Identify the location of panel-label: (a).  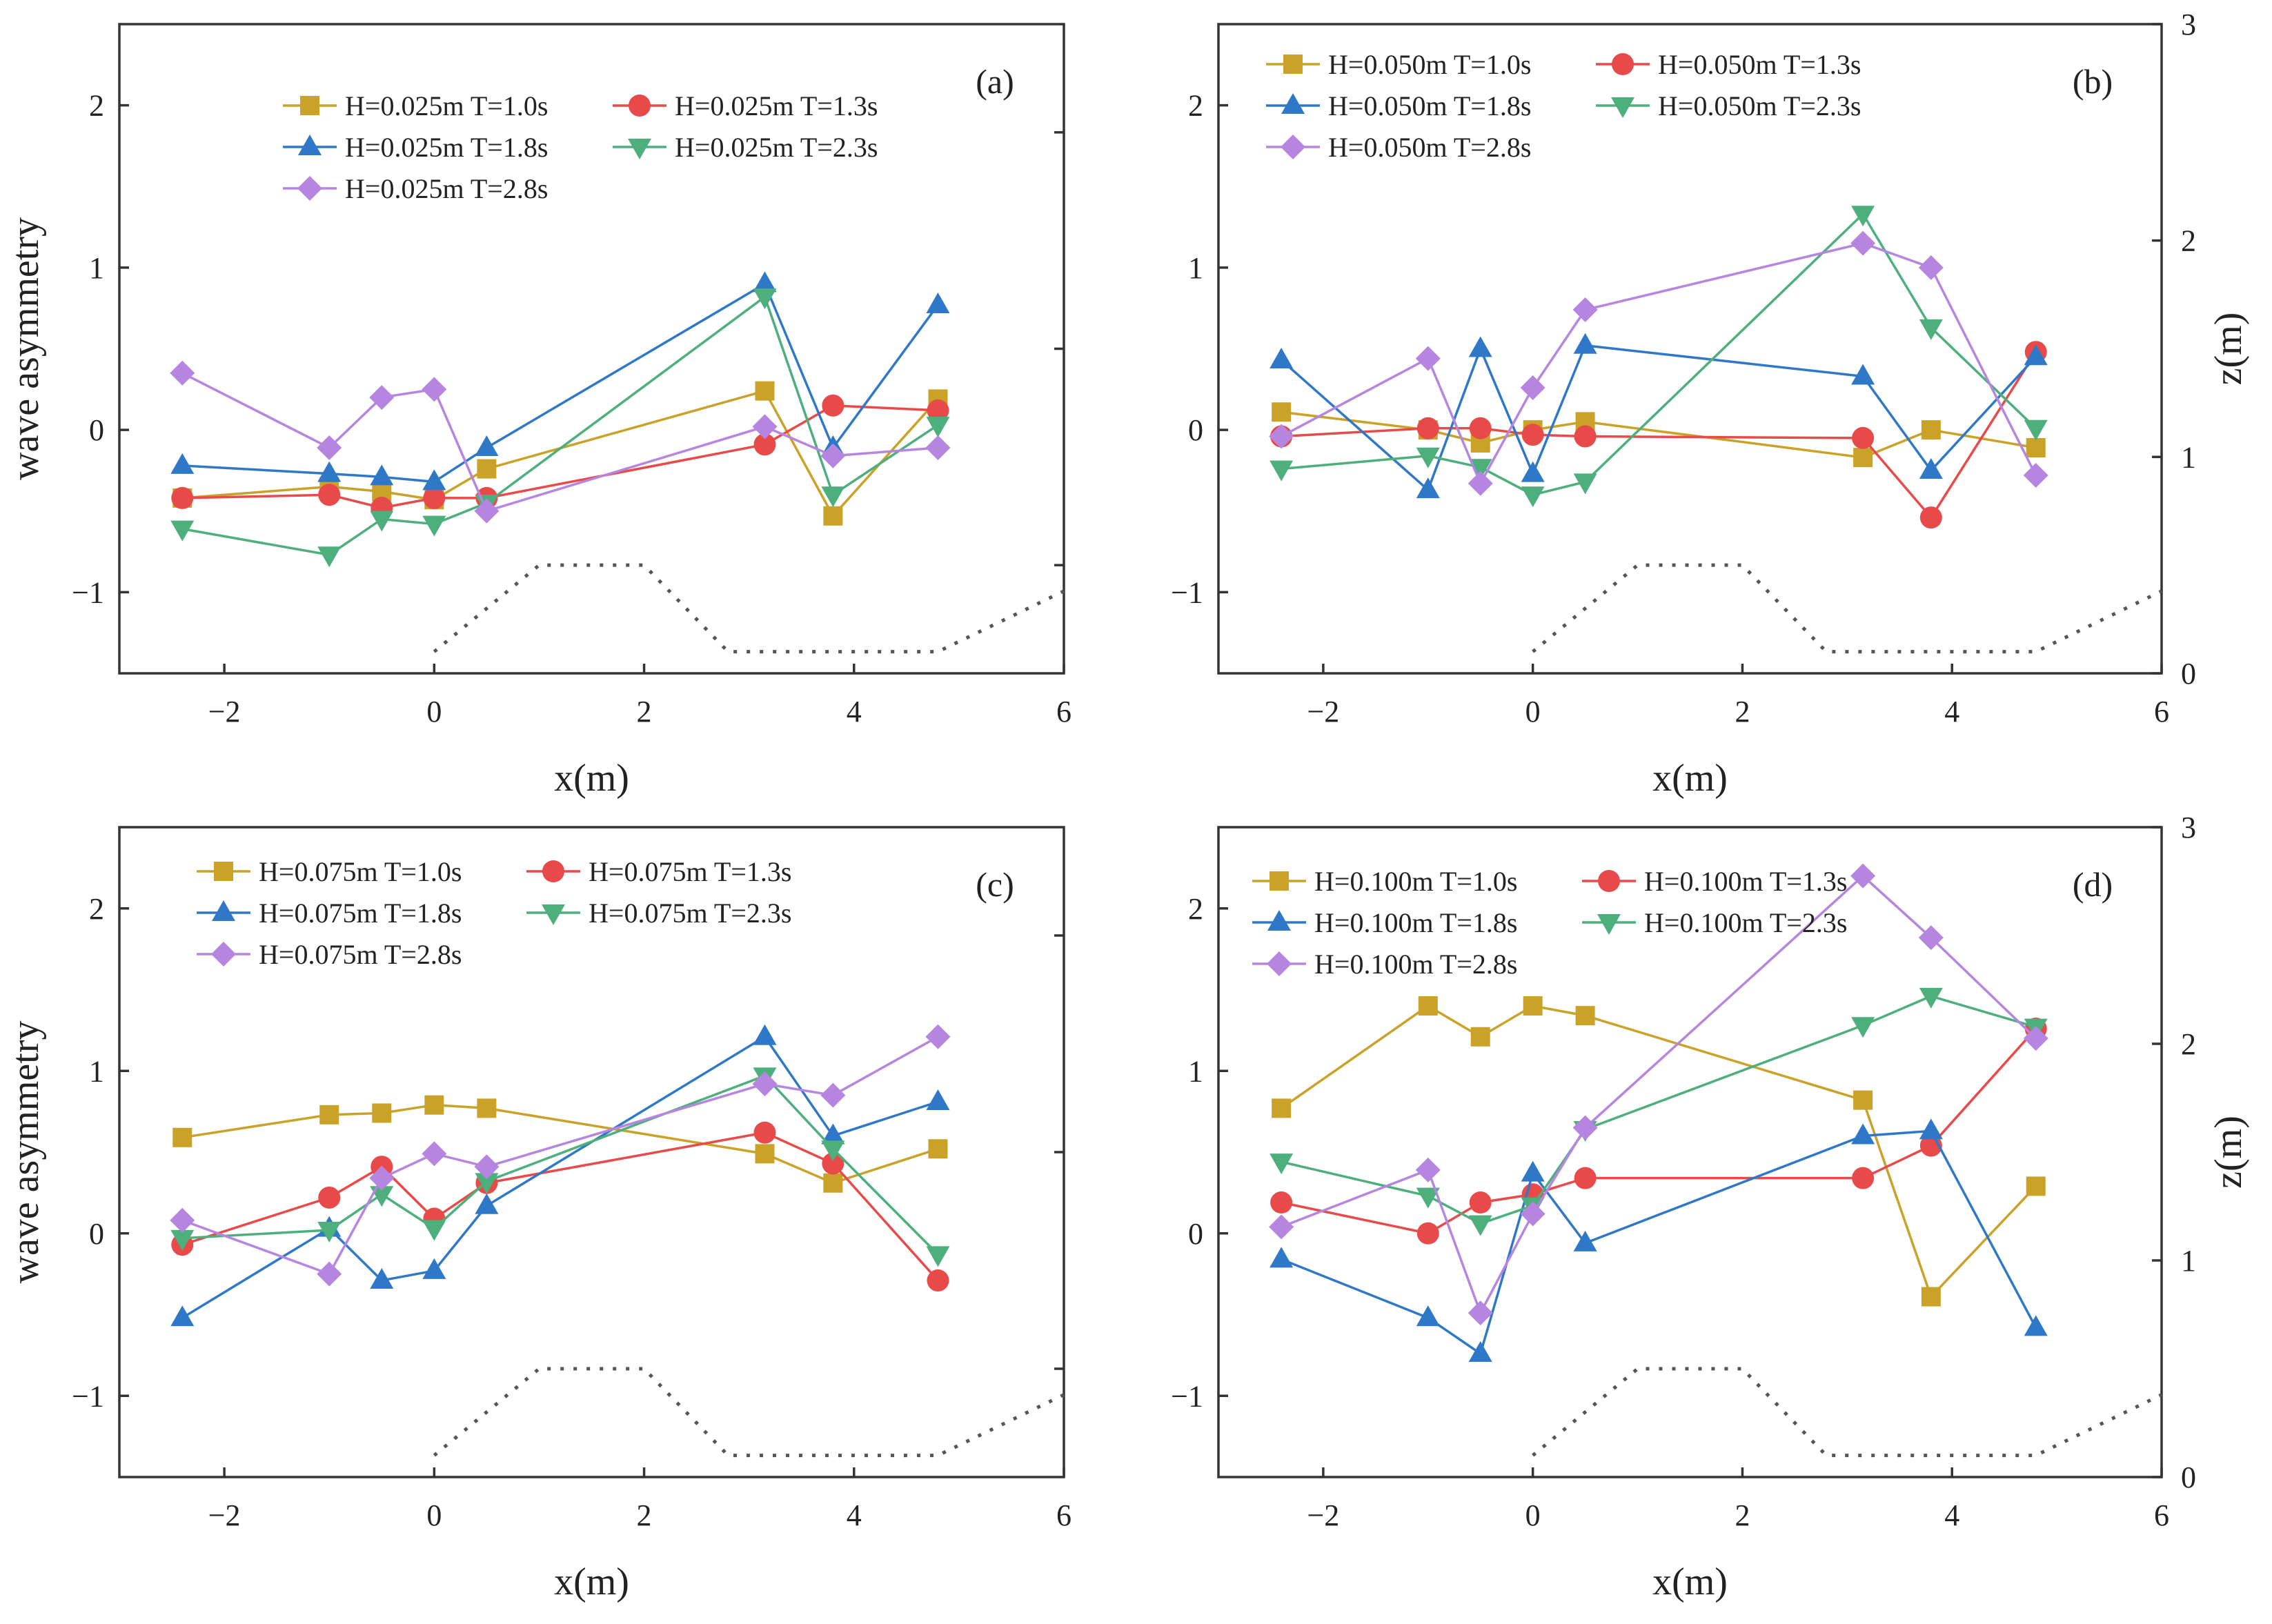
(995, 81).